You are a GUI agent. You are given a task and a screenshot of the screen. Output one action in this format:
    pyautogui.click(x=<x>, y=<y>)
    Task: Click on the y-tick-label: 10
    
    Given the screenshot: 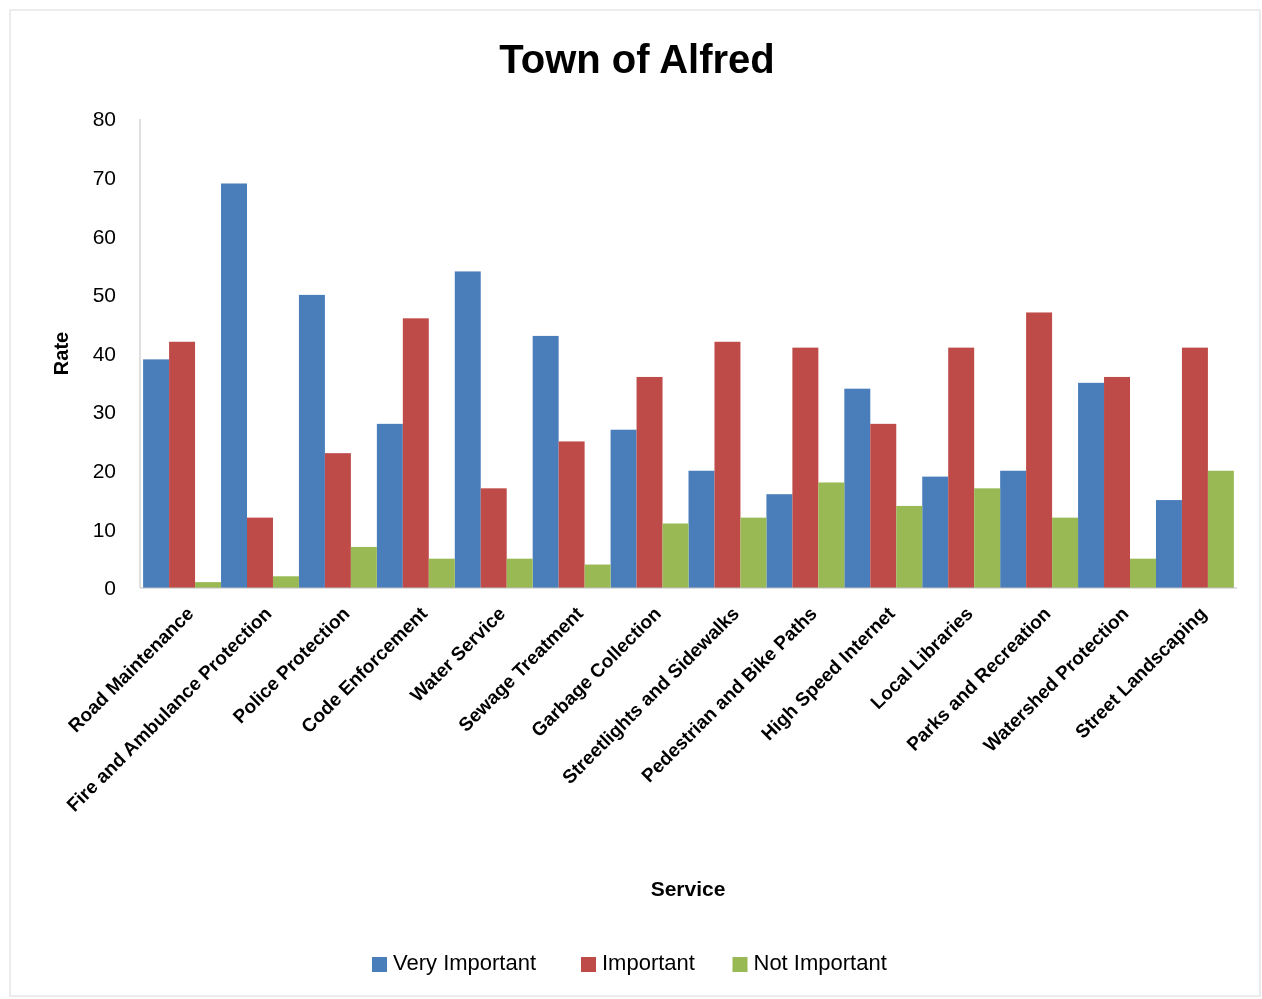 What is the action you would take?
    pyautogui.click(x=104, y=529)
    